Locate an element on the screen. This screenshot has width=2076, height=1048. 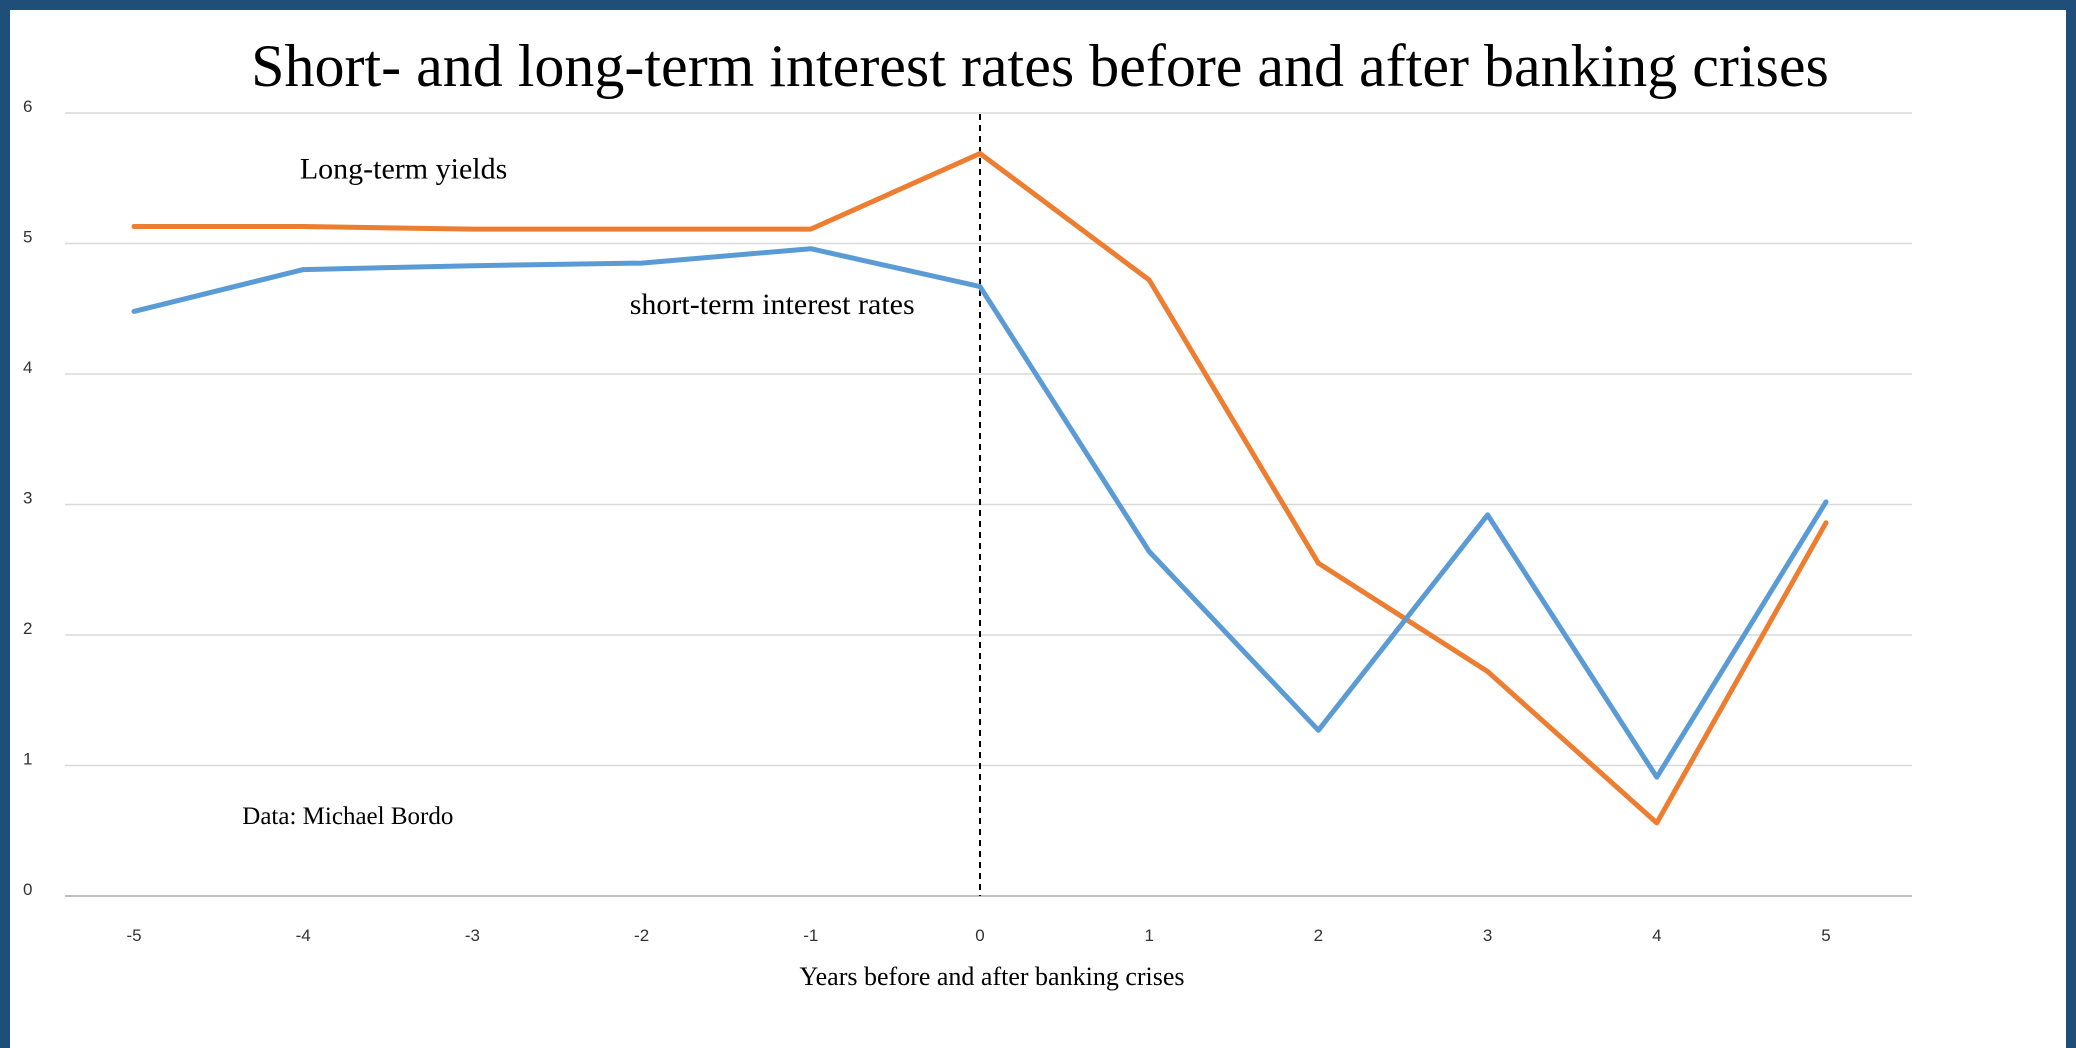
y-tick-label: 5 is located at coordinates (27, 237).